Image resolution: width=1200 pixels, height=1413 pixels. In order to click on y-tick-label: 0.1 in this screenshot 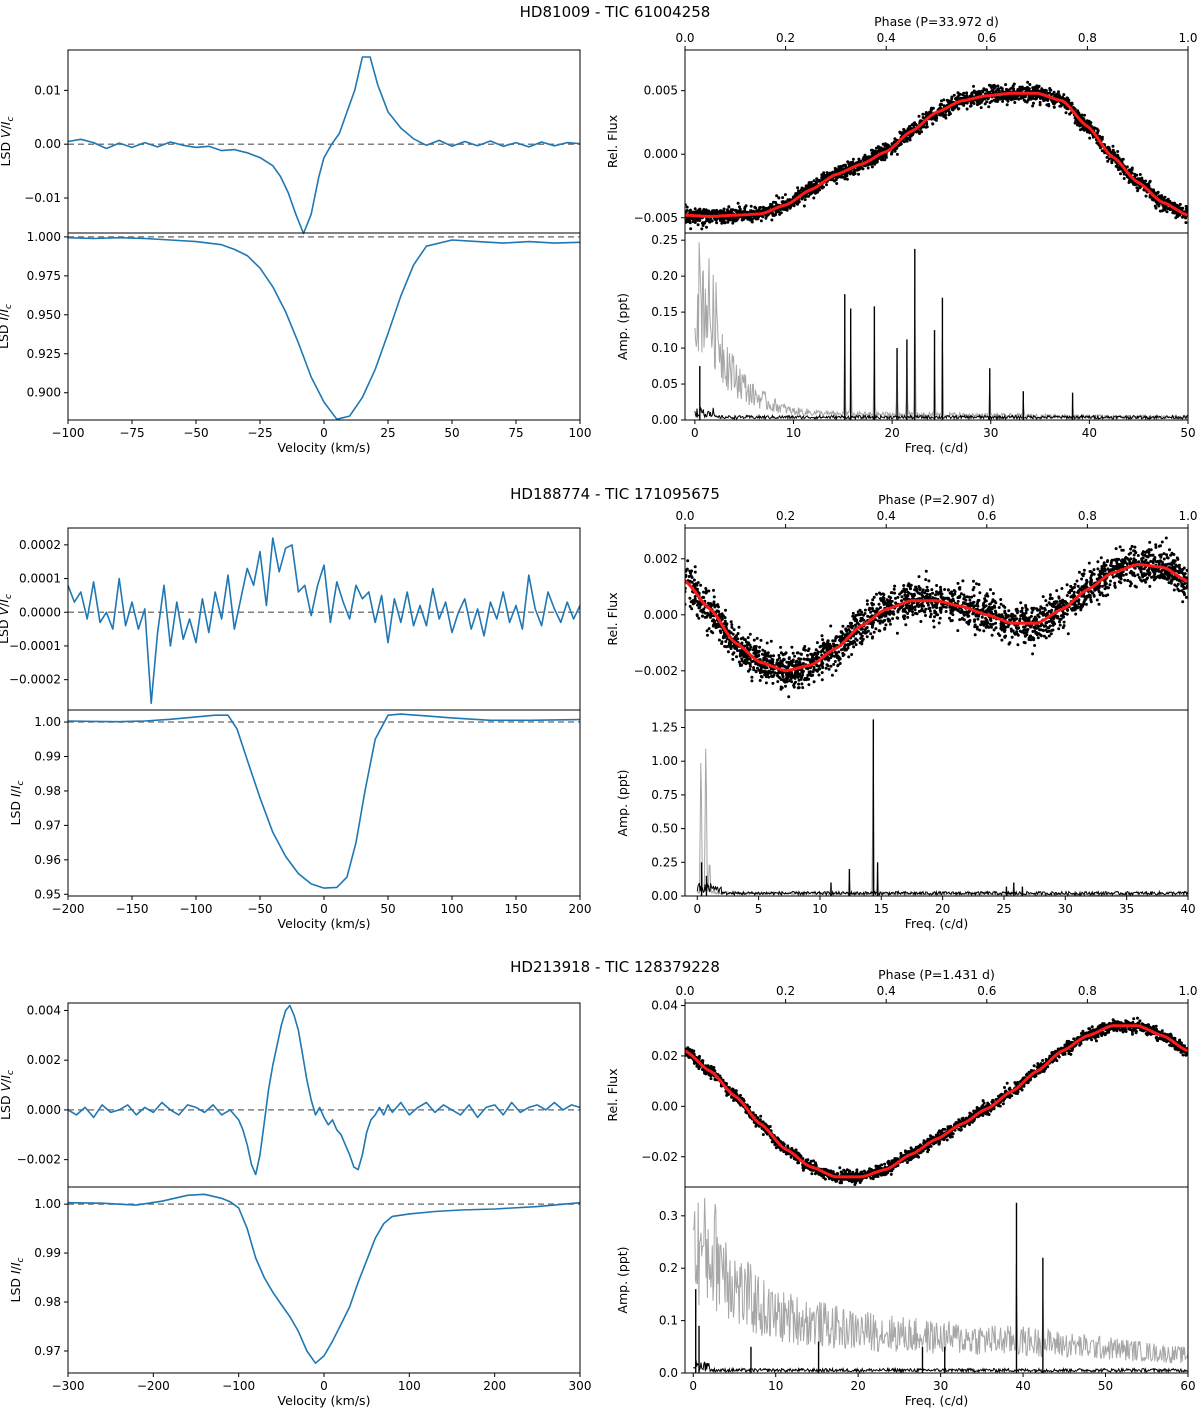, I will do `click(668, 1321)`.